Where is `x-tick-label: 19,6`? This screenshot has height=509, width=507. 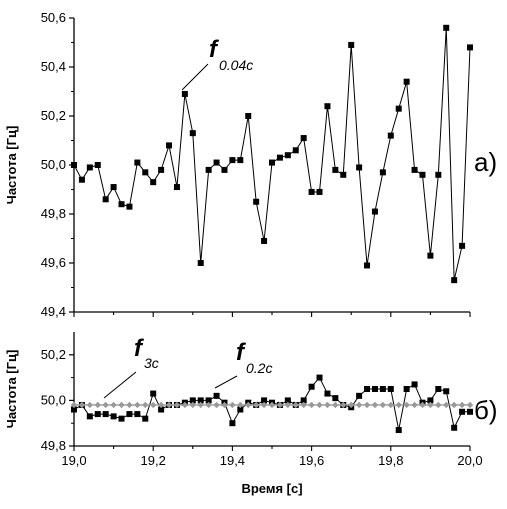
x-tick-label: 19,6 is located at coordinates (311, 460).